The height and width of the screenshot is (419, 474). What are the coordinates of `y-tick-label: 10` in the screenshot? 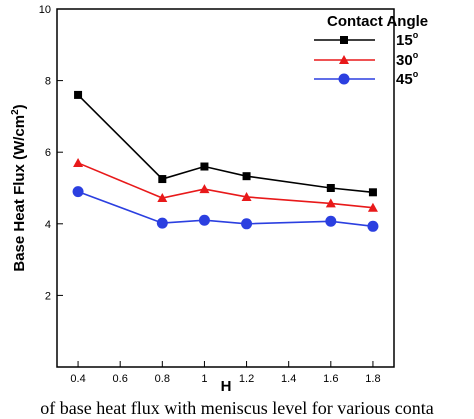 It's located at (45, 10).